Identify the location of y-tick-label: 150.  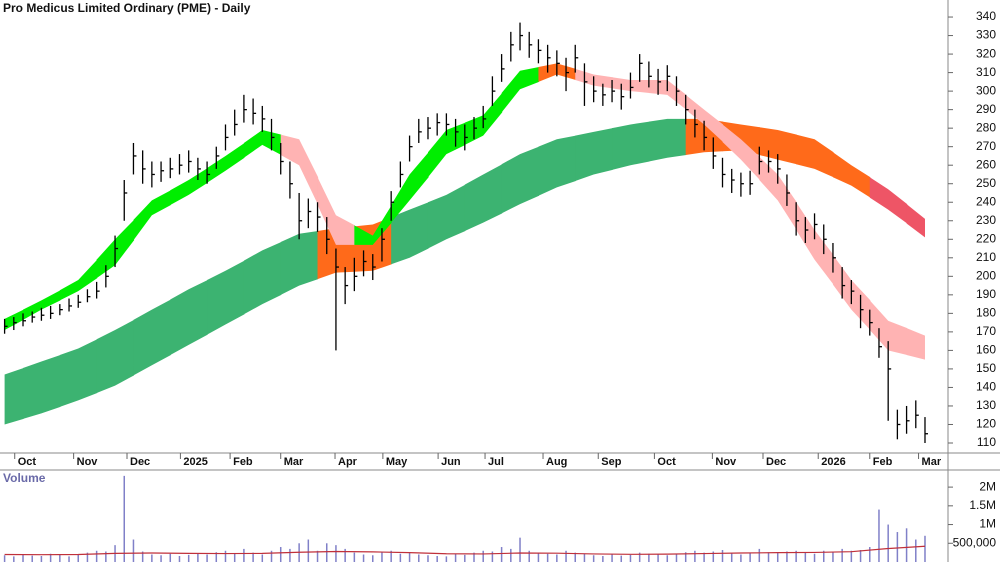
(986, 368).